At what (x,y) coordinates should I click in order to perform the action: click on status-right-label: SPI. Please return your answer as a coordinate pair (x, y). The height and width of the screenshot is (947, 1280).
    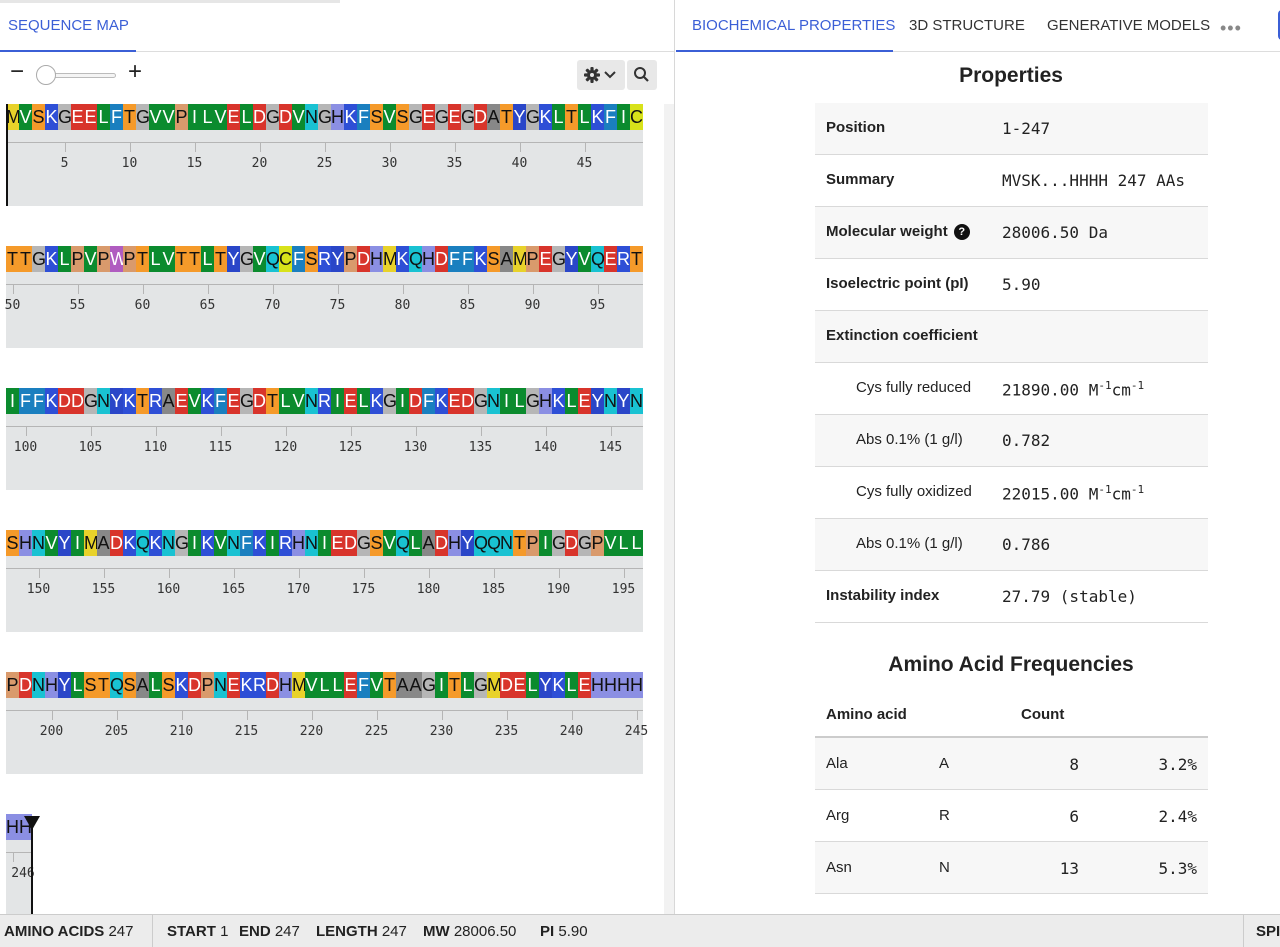
    Looking at the image, I should click on (1261, 931).